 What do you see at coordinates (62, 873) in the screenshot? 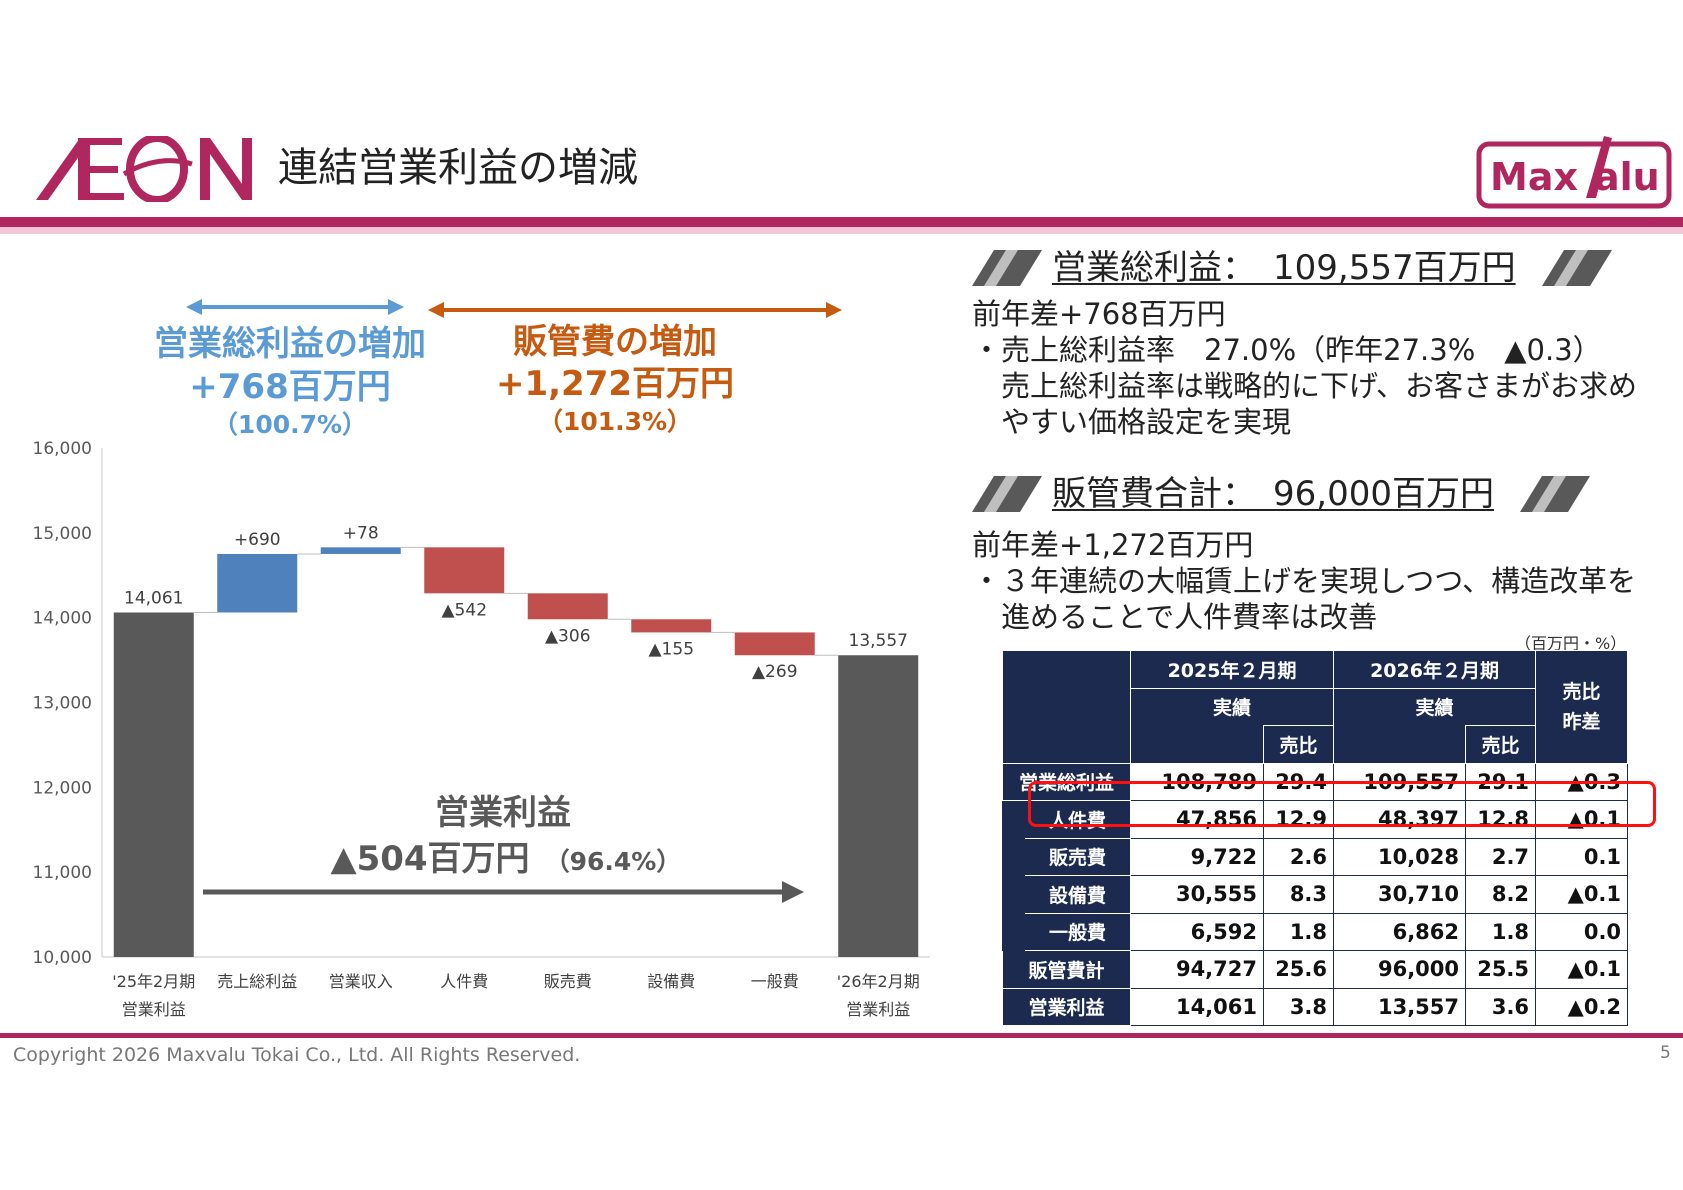
I see `y-tick-label: 11,000` at bounding box center [62, 873].